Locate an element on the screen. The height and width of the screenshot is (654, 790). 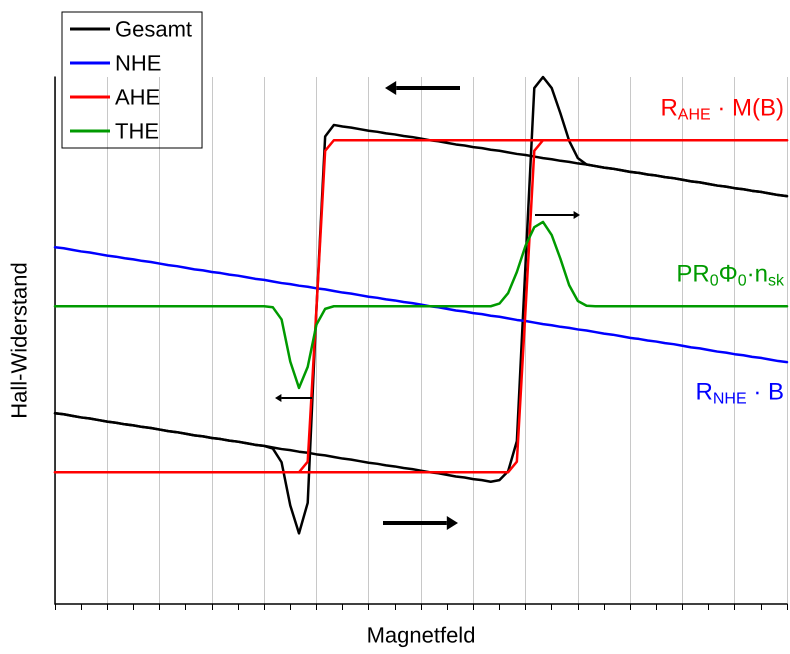
legend-label: NHE is located at coordinates (138, 63).